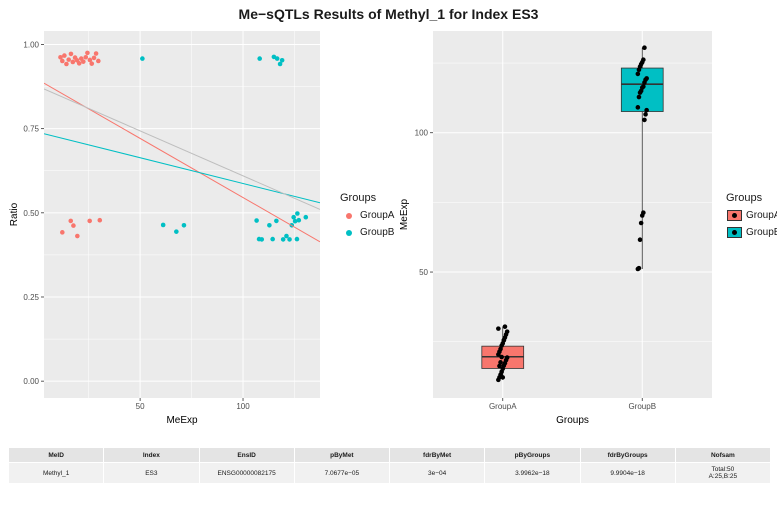  What do you see at coordinates (503, 406) in the screenshot?
I see `box-x-tick-label: GroupA` at bounding box center [503, 406].